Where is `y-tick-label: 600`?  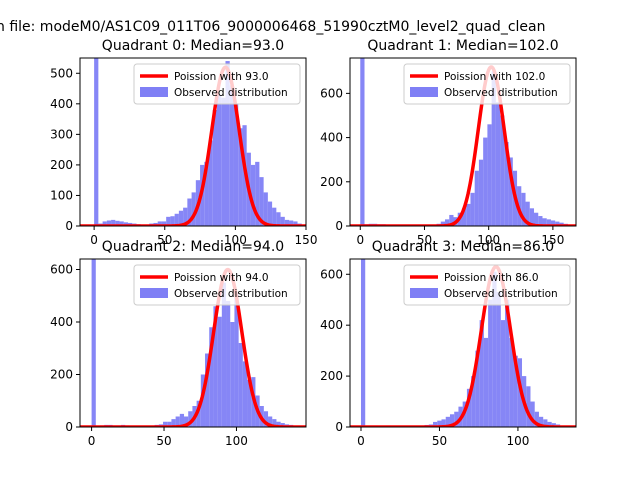 y-tick-label: 600 is located at coordinates (331, 274).